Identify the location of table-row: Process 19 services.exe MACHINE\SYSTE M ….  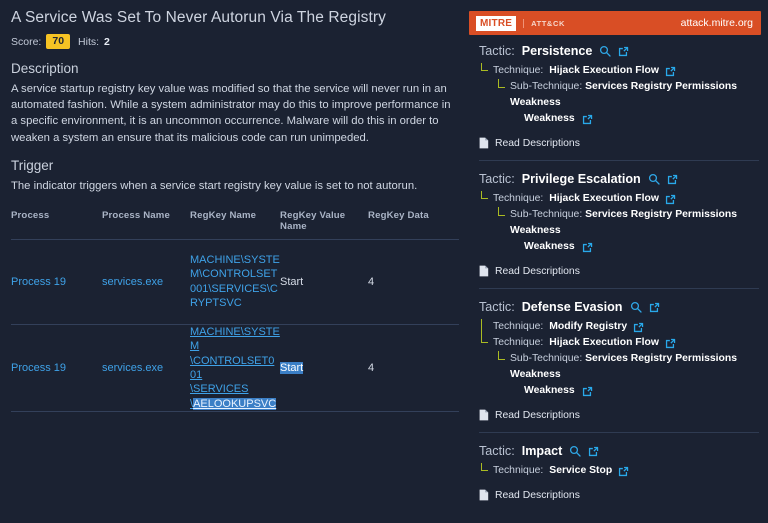
(235, 368).